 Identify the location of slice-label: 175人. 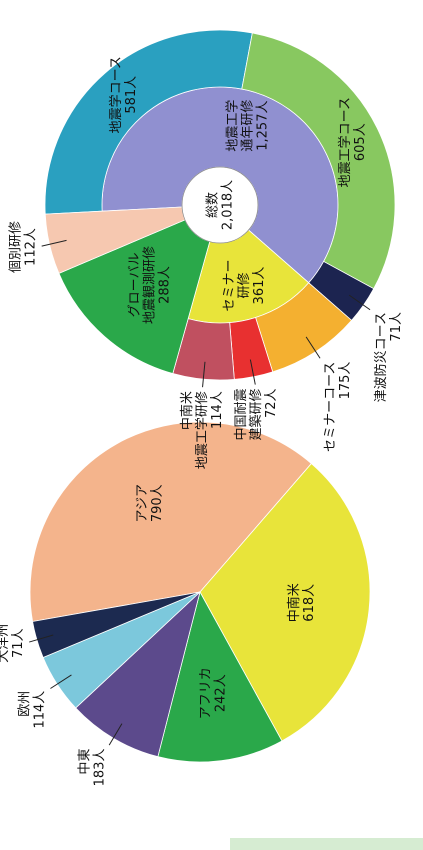
(344, 381).